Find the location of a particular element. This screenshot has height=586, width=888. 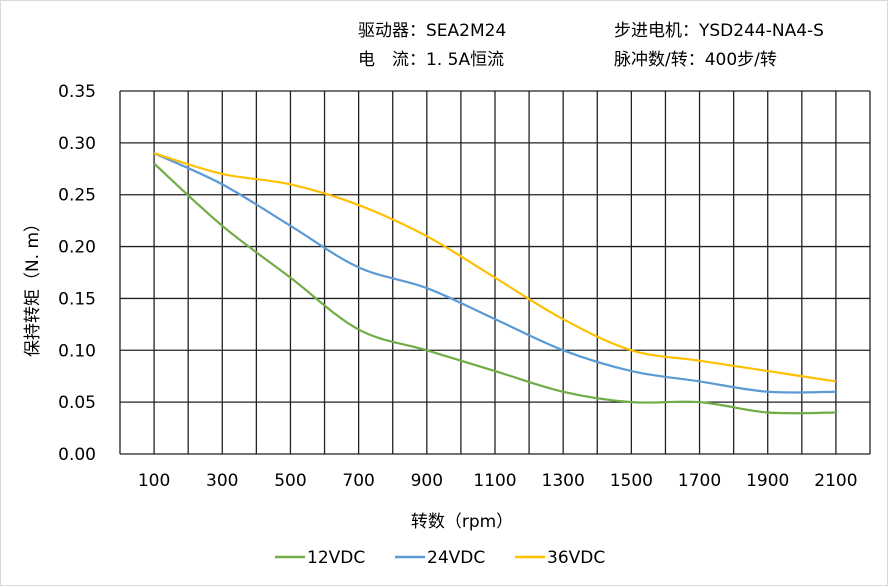

legend-label: 24VDC is located at coordinates (456, 558).